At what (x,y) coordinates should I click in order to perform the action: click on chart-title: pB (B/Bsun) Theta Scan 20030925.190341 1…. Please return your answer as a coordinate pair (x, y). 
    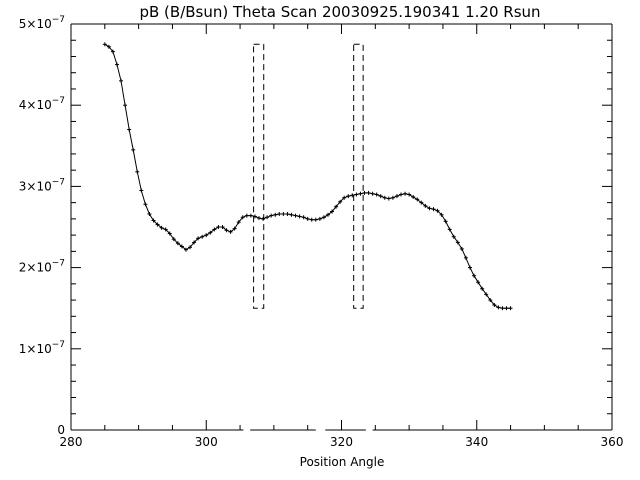
    Looking at the image, I should click on (339, 12).